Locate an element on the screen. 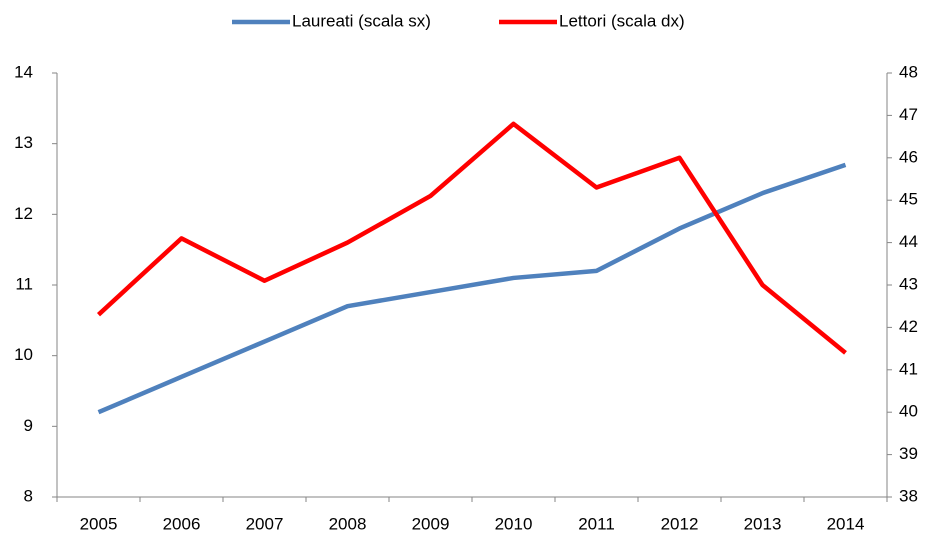  y2-tick-label: 47 is located at coordinates (908, 114).